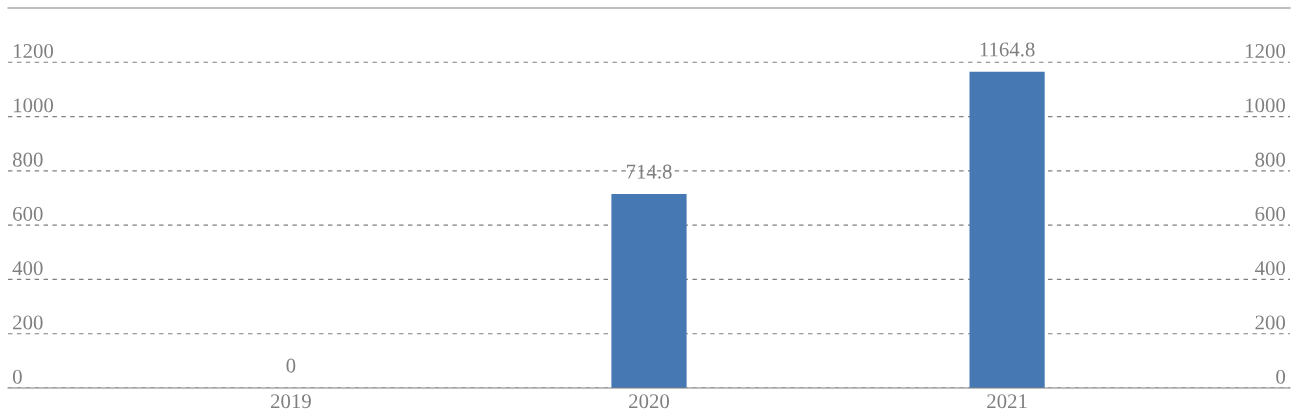  Describe the element at coordinates (1281, 376) in the screenshot. I see `y2-tick-label: 0` at that location.